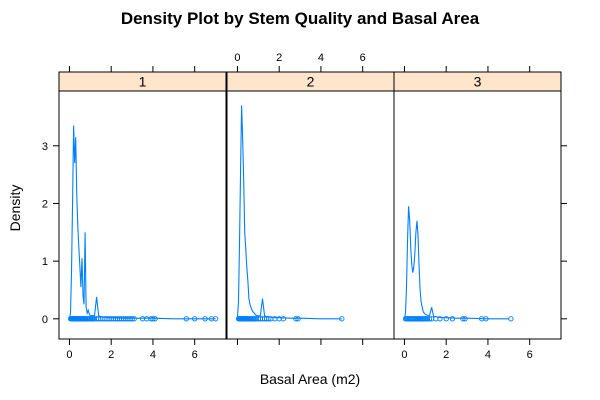 This screenshot has width=600, height=400. What do you see at coordinates (478, 82) in the screenshot?
I see `strip-label-3: 3` at bounding box center [478, 82].